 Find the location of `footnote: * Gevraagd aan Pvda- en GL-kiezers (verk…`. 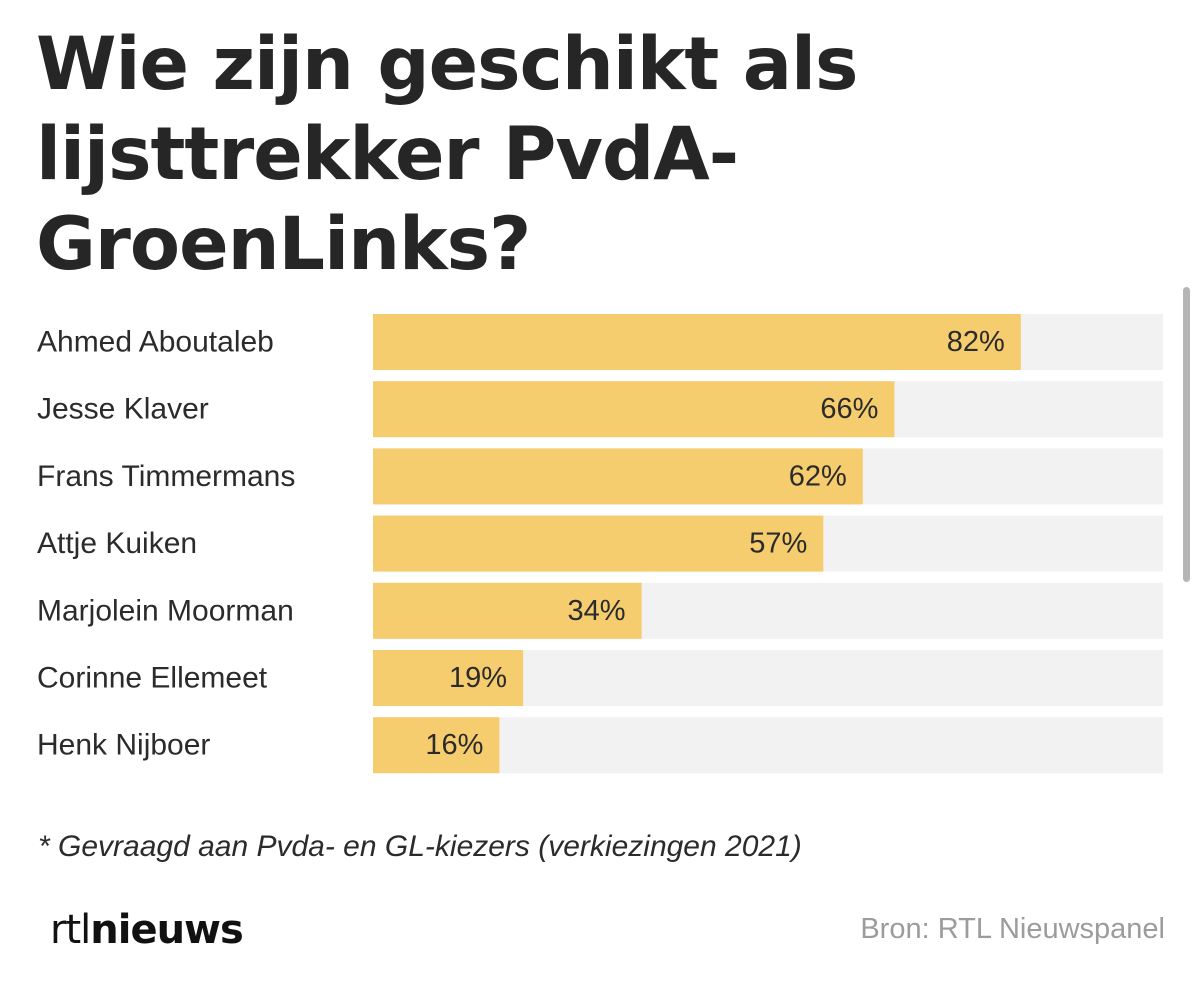

footnote: * Gevraagd aan Pvda- en GL-kiezers (verk… is located at coordinates (420, 846).